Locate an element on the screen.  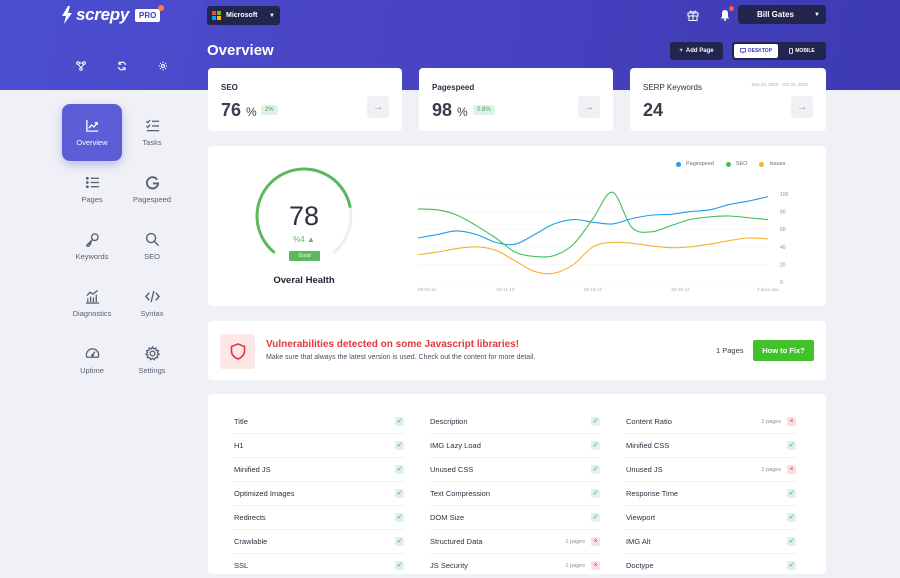
user-name: Bill Gates is located at coordinates (775, 14).